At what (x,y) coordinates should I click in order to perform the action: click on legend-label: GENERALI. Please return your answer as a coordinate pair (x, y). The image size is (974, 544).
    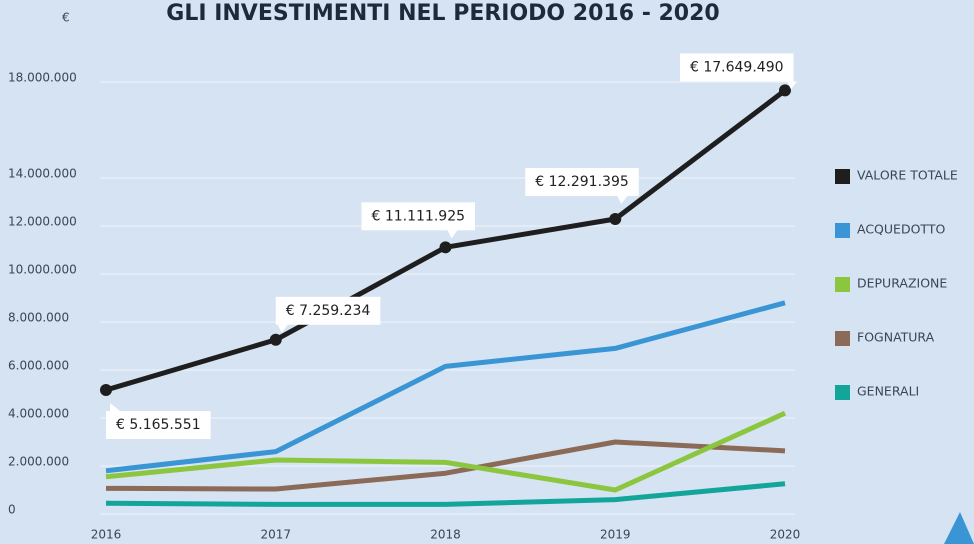
    Looking at the image, I should click on (888, 391).